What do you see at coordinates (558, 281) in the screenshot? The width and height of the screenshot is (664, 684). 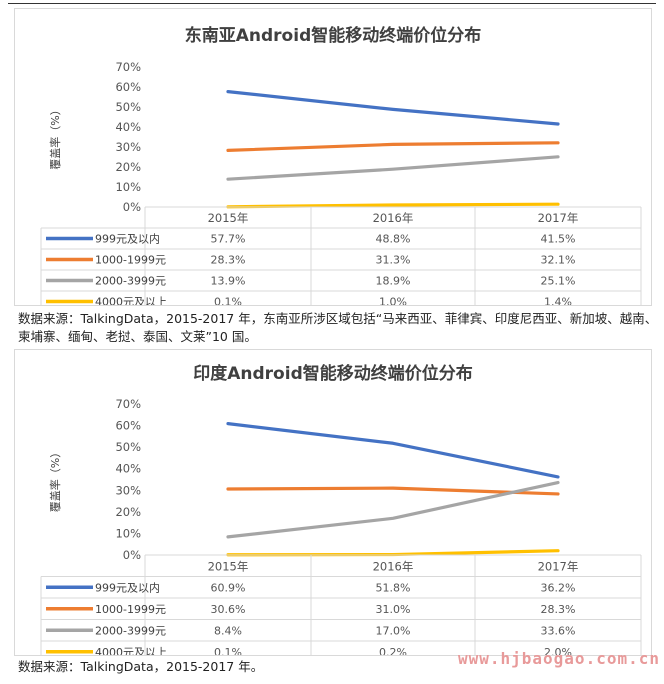 I see `data-label: 25.1%` at bounding box center [558, 281].